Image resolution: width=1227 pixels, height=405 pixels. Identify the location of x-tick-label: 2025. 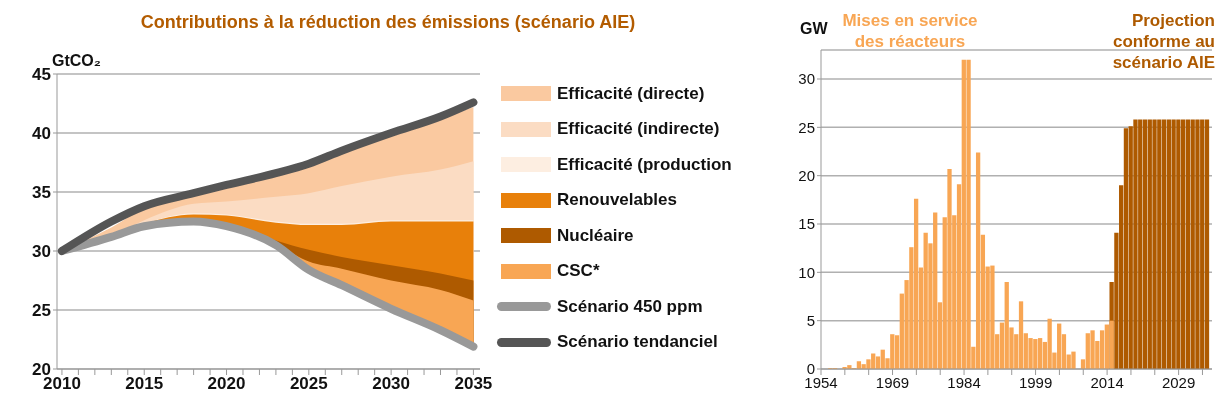
(308, 384).